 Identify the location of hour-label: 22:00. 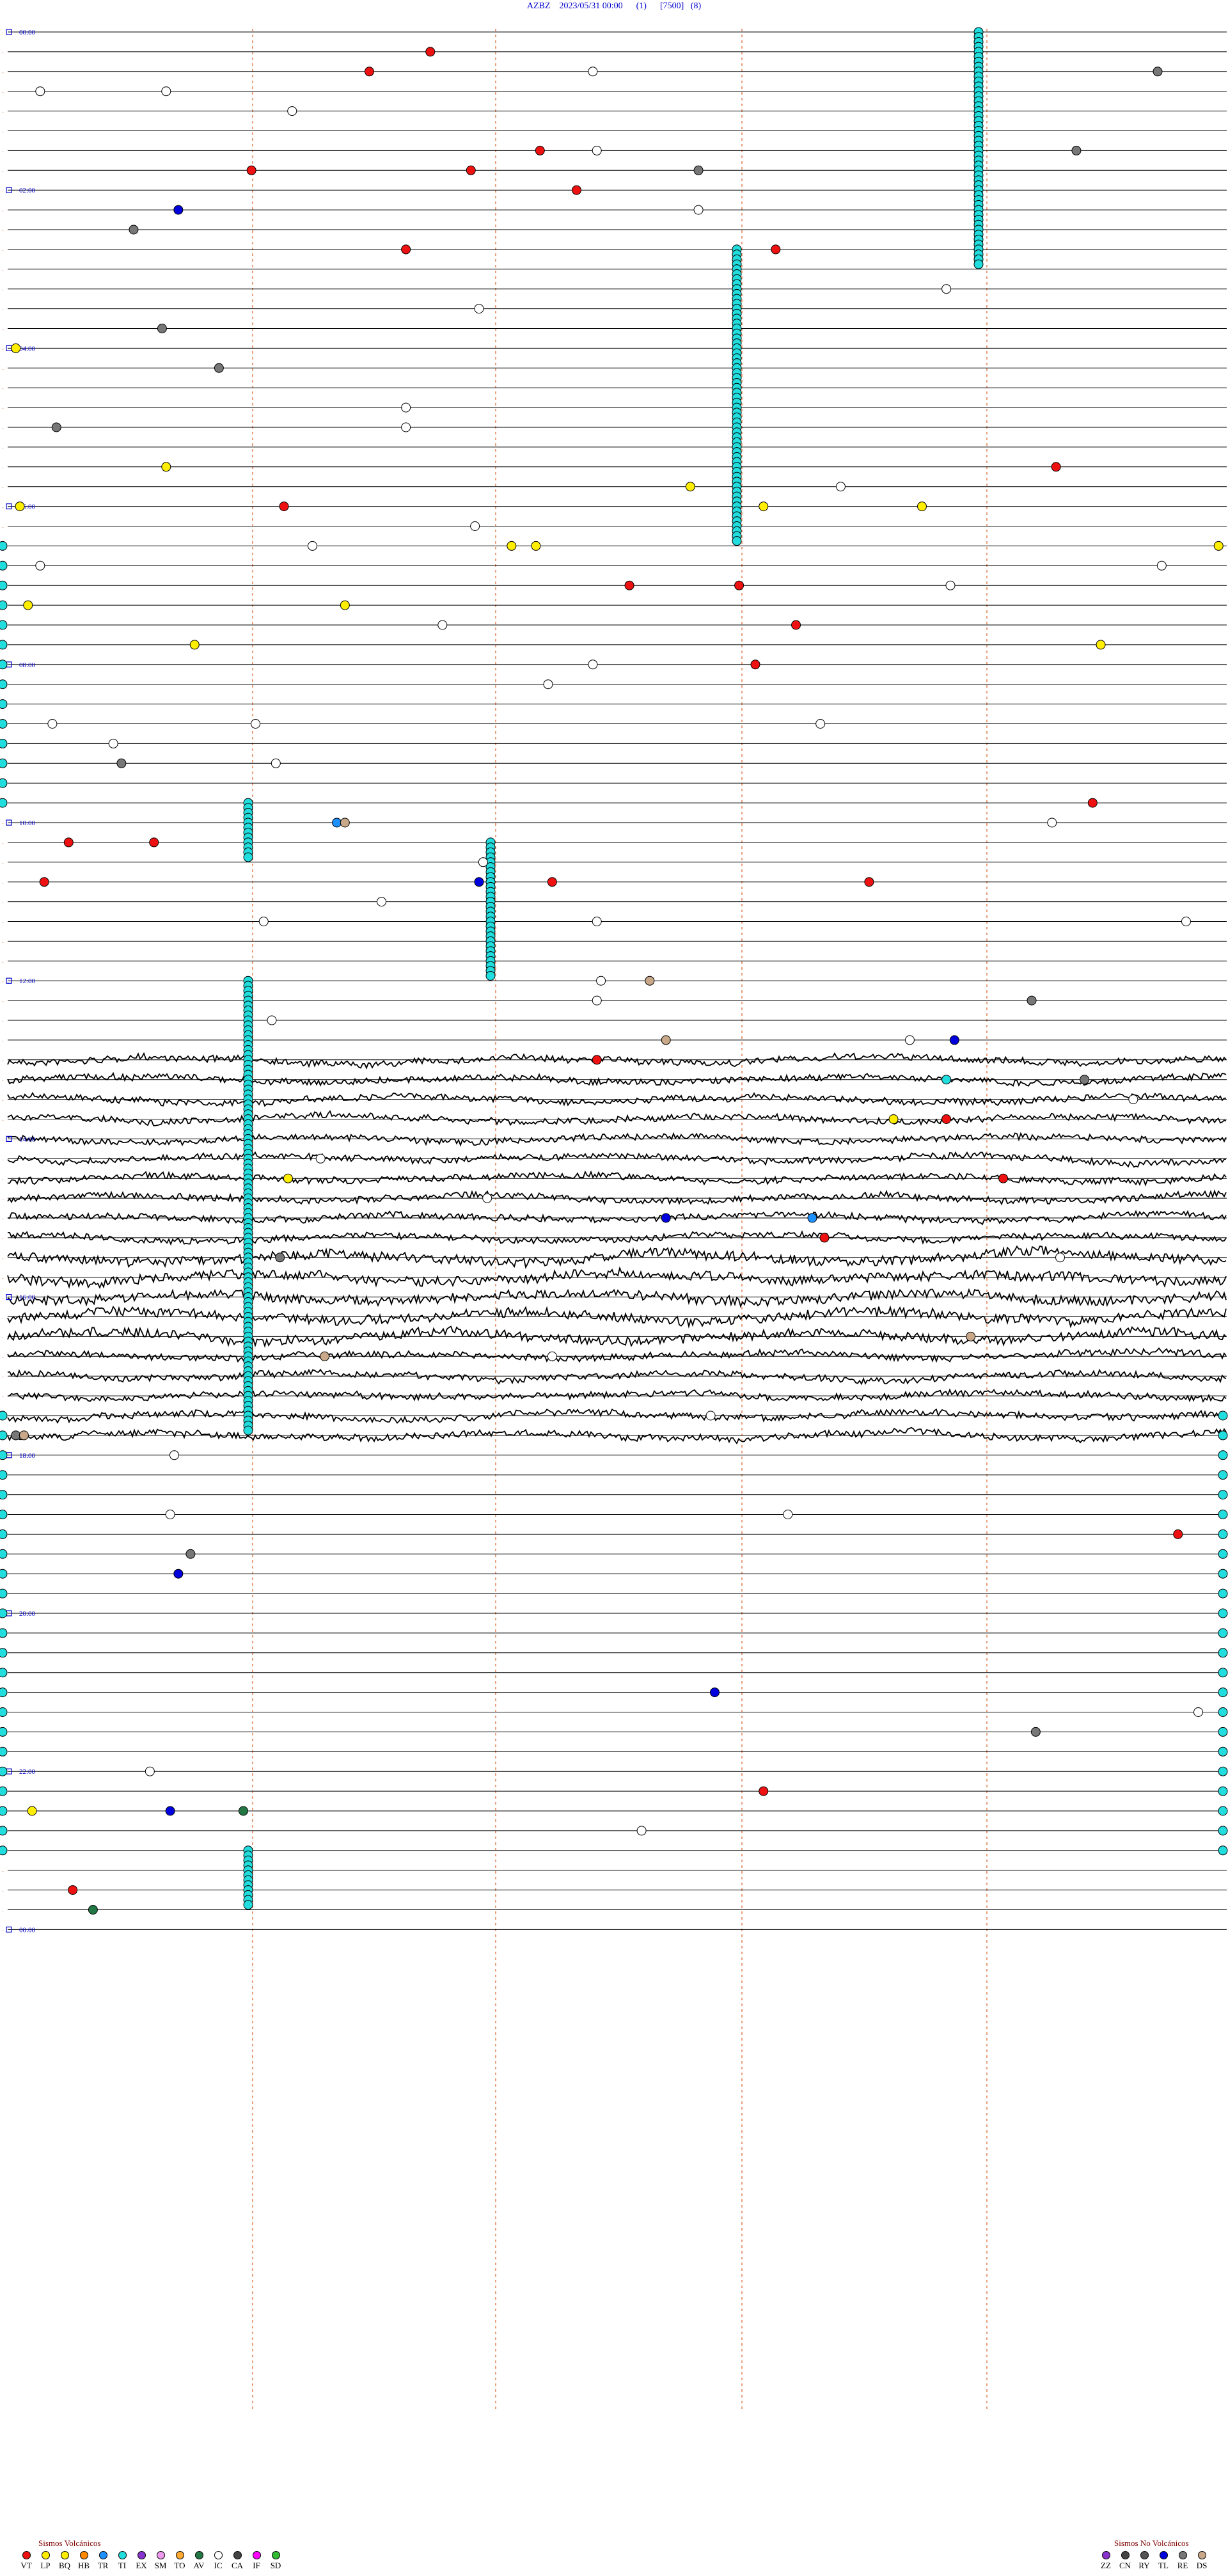
(27, 1772).